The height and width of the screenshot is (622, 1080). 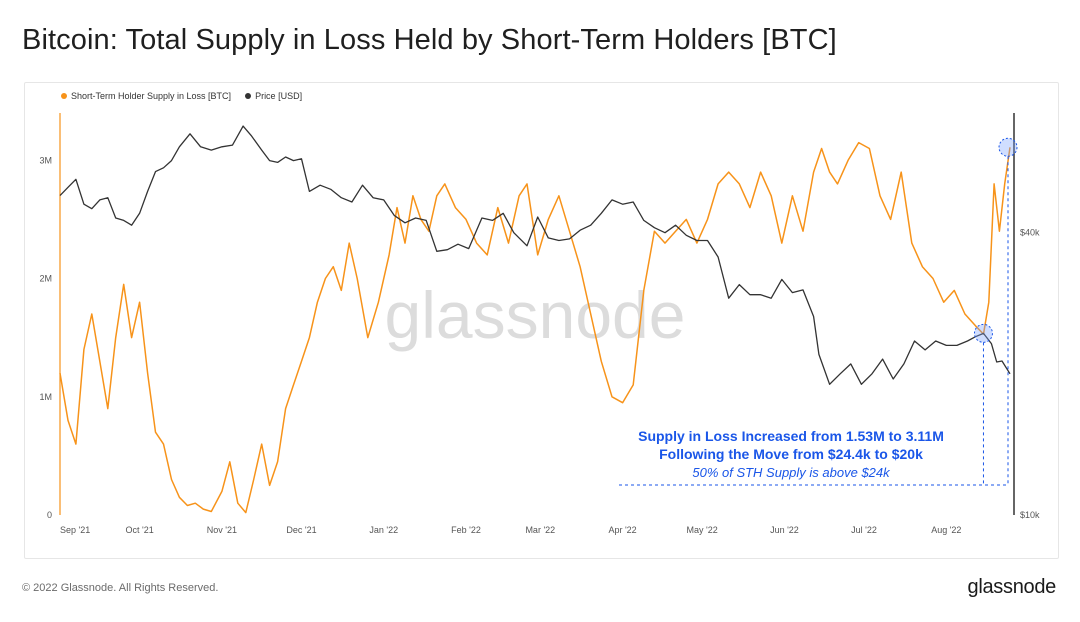 What do you see at coordinates (1012, 587) in the screenshot?
I see `brand-logo: glassnode` at bounding box center [1012, 587].